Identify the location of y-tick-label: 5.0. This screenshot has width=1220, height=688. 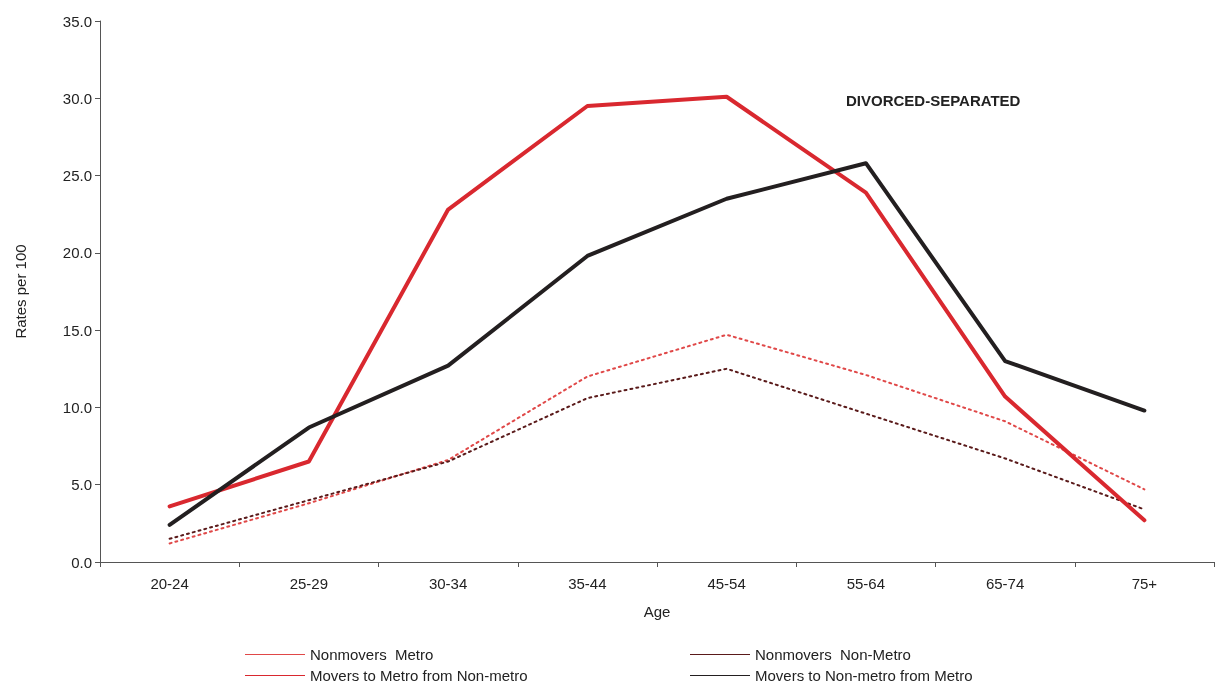
(81, 485).